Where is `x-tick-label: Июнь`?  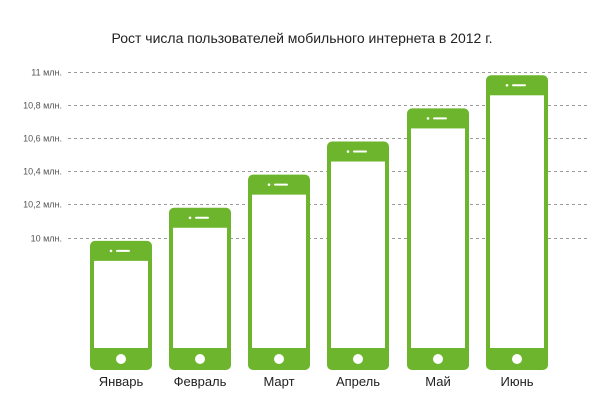 x-tick-label: Июнь is located at coordinates (516, 381).